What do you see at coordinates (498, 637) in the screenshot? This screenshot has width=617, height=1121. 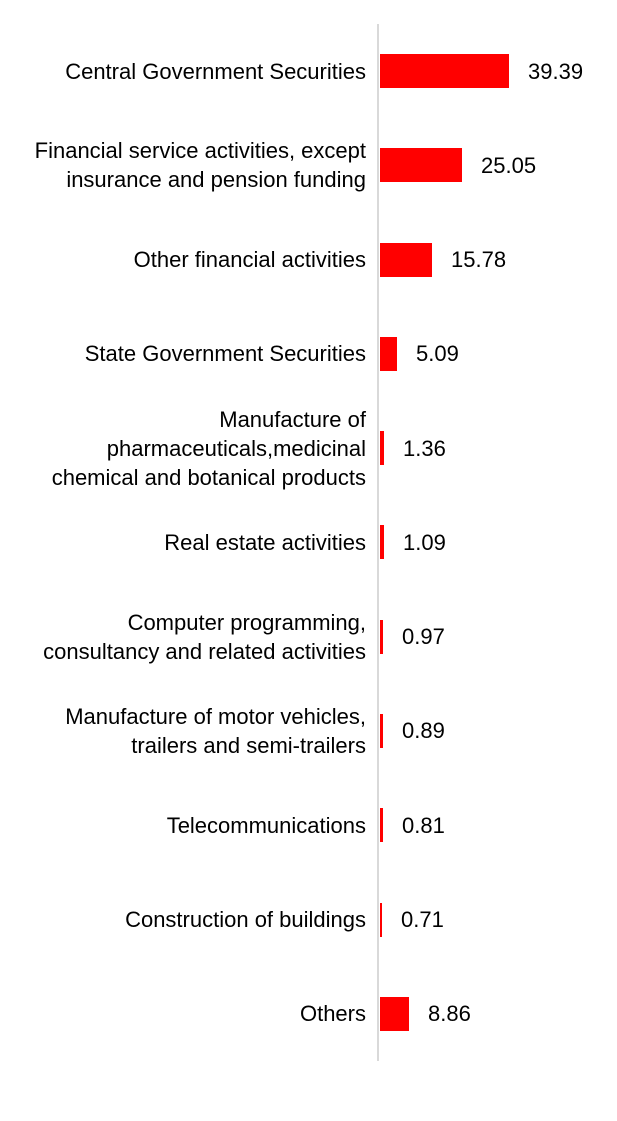 I see `plot-area: 0.97` at bounding box center [498, 637].